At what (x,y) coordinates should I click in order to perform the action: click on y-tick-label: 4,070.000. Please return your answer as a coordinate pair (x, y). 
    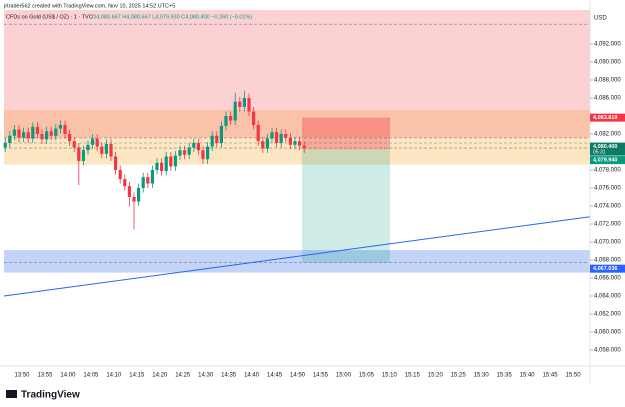
    Looking at the image, I should click on (607, 243).